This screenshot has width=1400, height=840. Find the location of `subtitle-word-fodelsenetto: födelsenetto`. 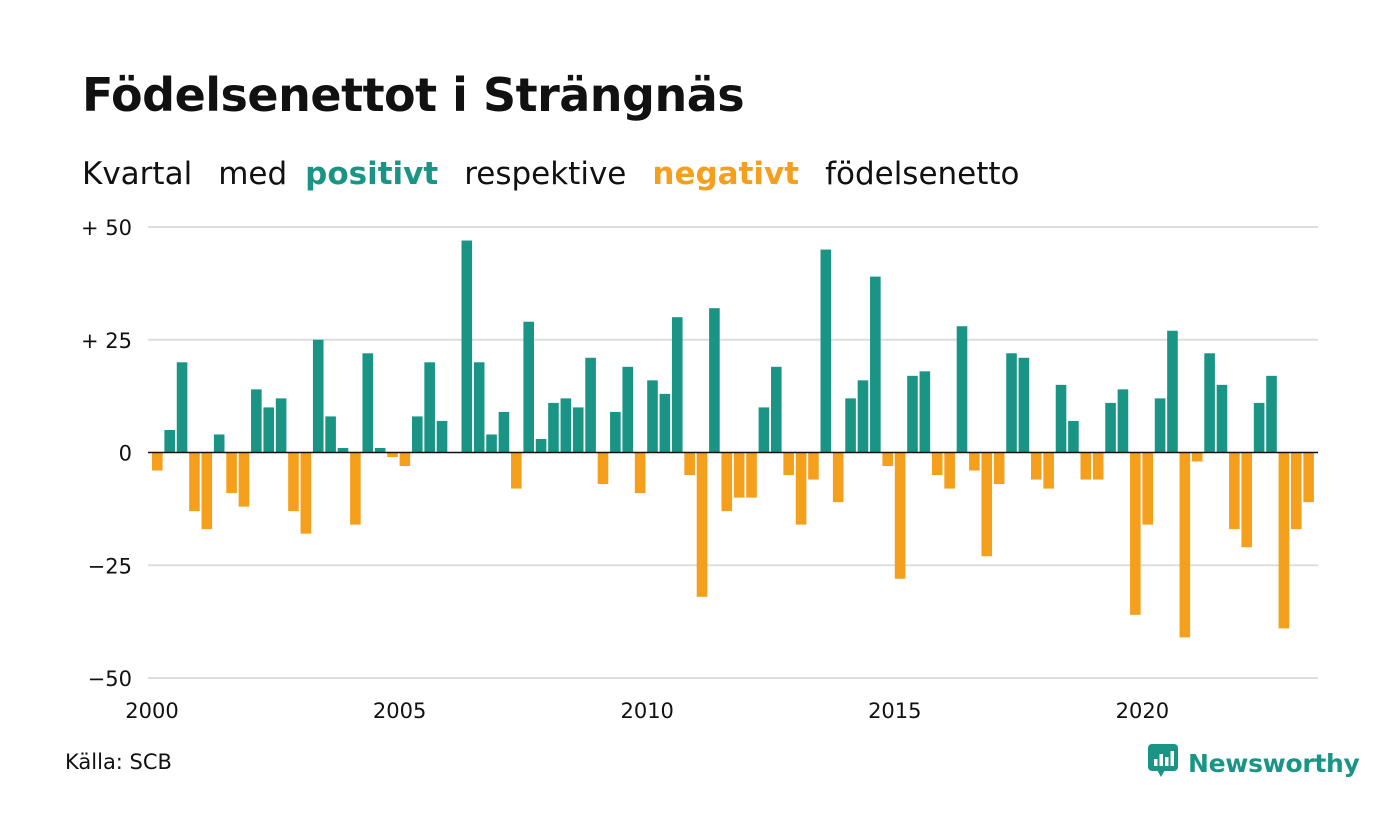

subtitle-word-fodelsenetto: födelsenetto is located at coordinates (922, 174).